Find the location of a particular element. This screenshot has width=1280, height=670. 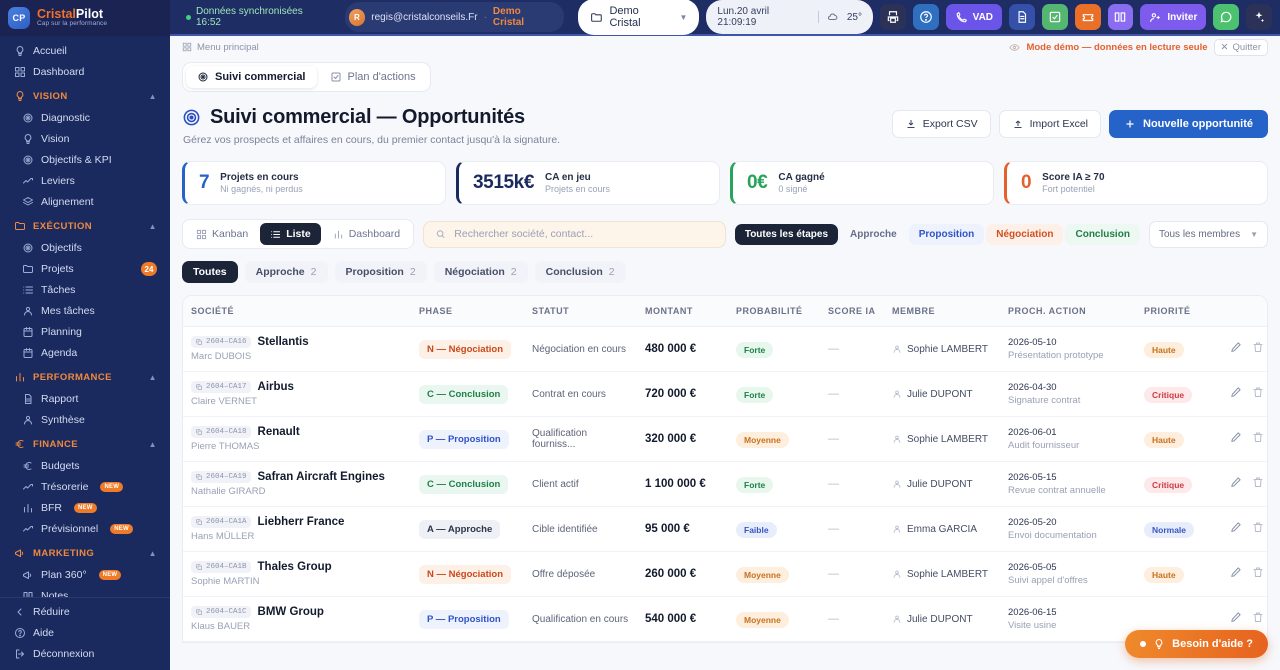

column-header: SCORE IA is located at coordinates (852, 311).